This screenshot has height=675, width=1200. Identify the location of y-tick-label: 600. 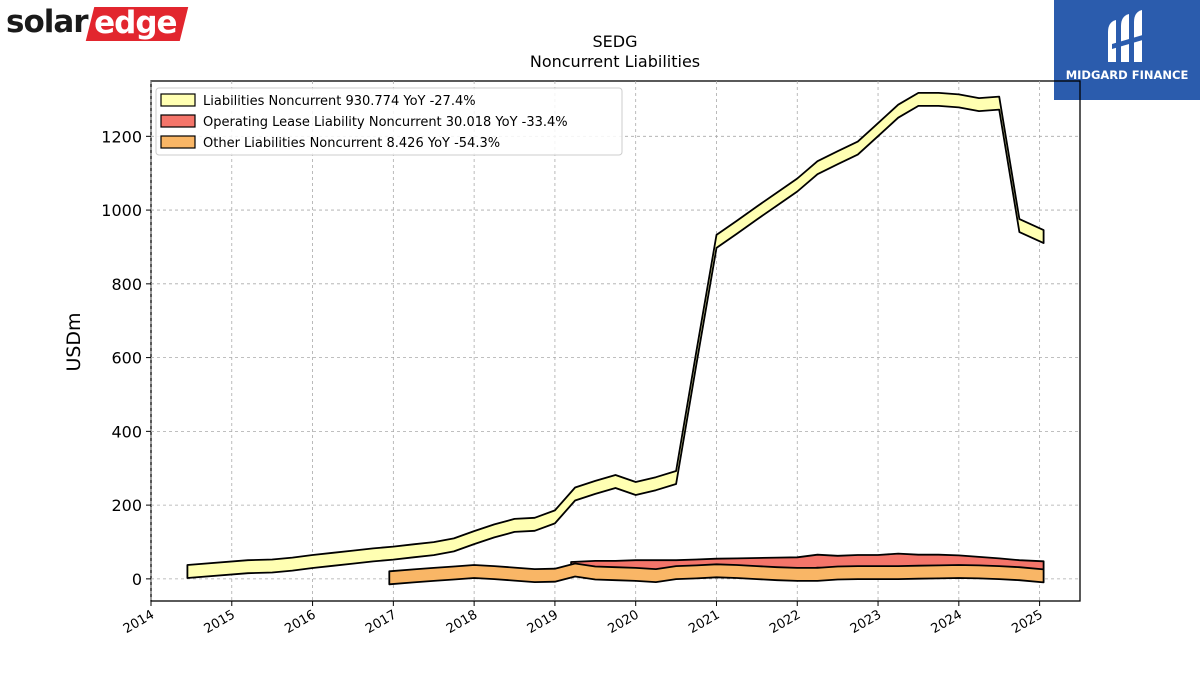
(126, 358).